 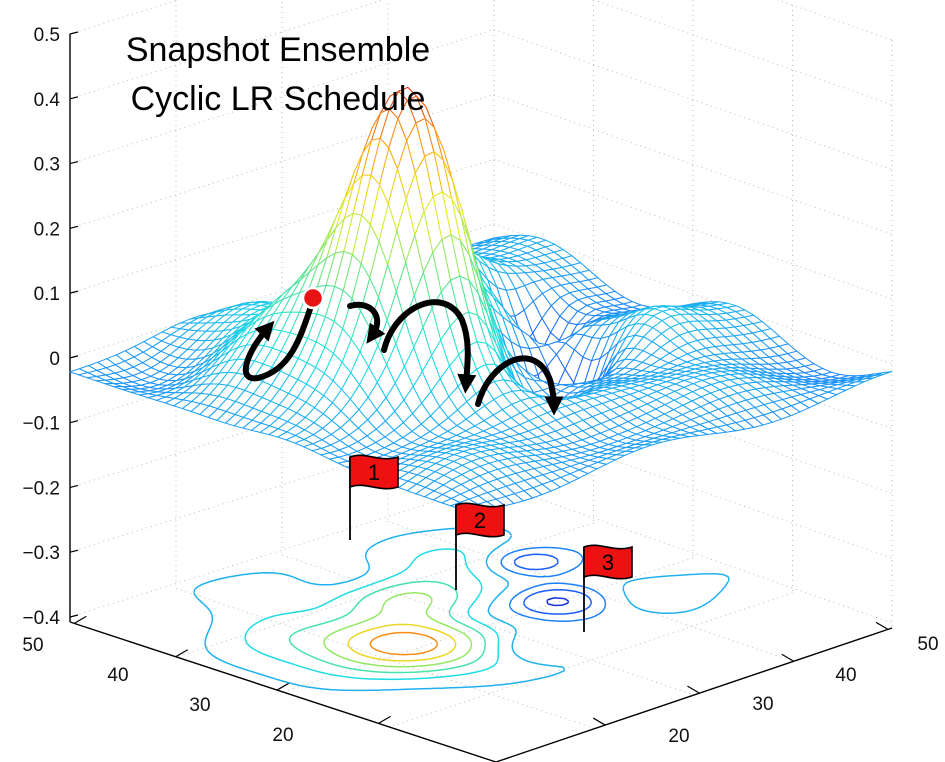 I want to click on z-tick-label: 0.4, so click(x=47, y=100).